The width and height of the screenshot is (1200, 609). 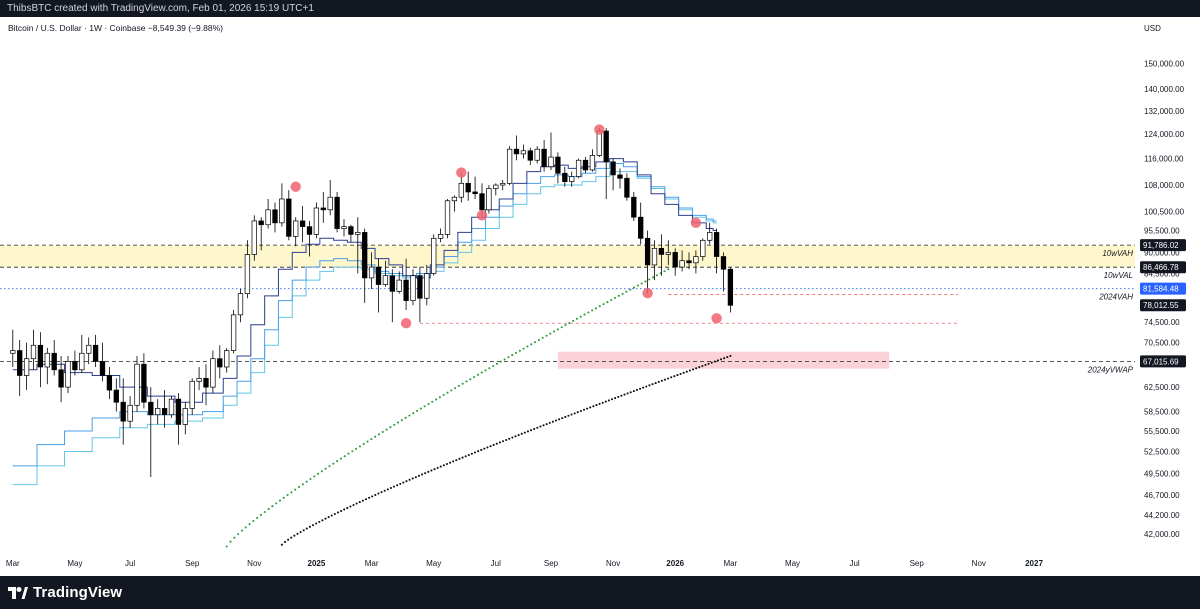 I want to click on symbol-change: −8,549.39 (−9.88%), so click(x=185, y=28).